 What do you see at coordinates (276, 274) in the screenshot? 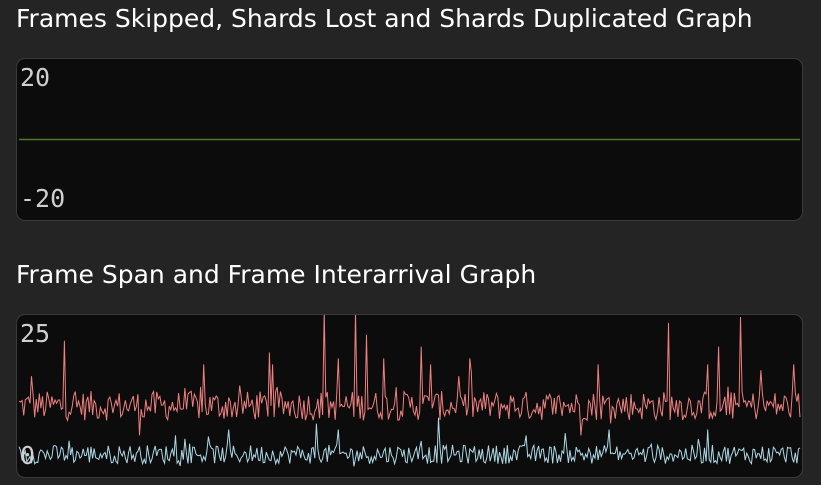
I see `span-graph-title: Frame Span and Frame Interarrival Graph` at bounding box center [276, 274].